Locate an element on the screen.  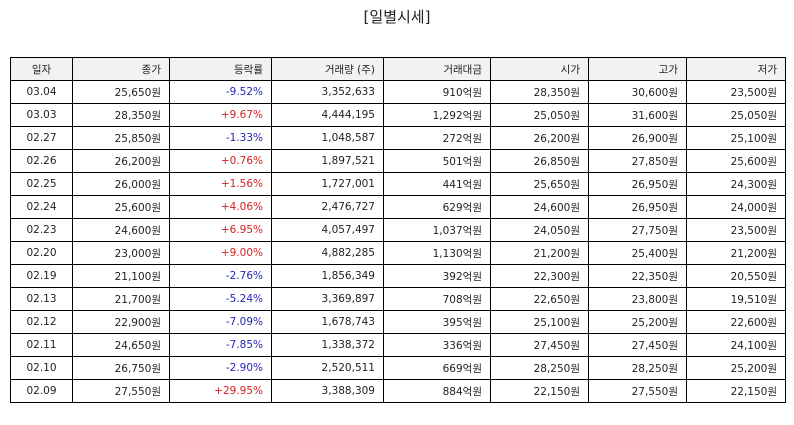
cell-open: 25,650원 is located at coordinates (539, 184).